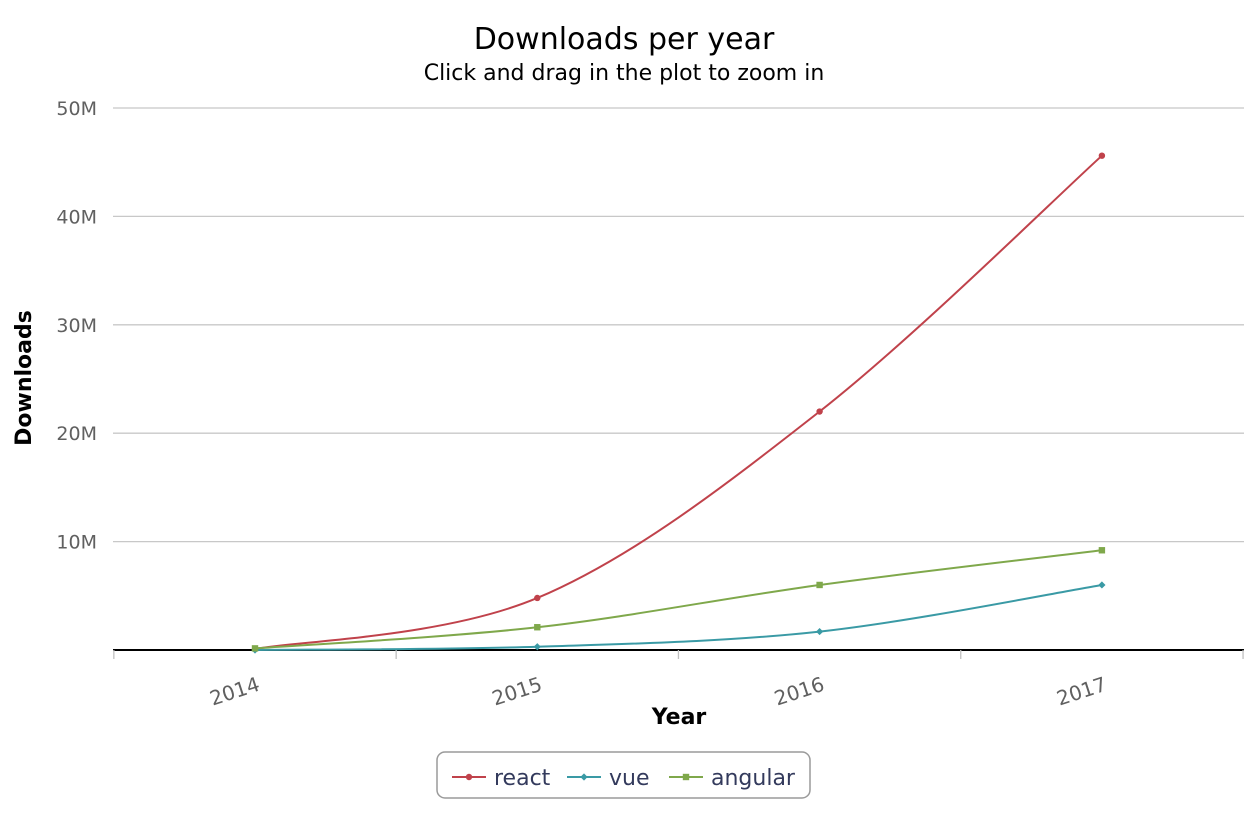  I want to click on legend-label: vue, so click(629, 778).